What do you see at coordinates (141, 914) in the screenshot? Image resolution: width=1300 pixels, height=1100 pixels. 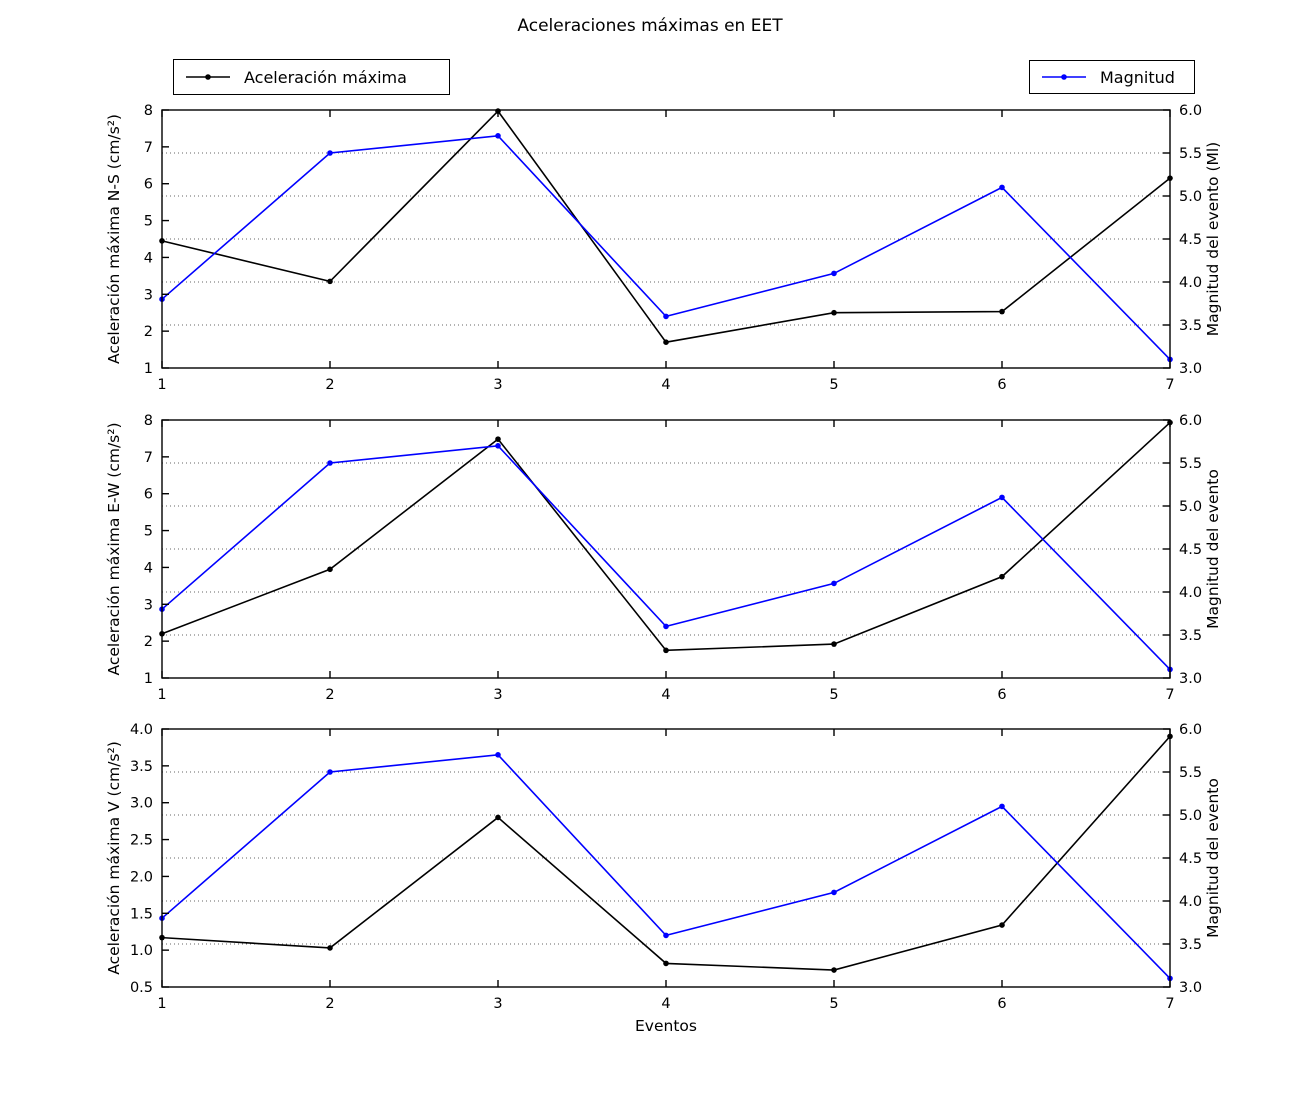 I see `left-tick-label: 1.5` at bounding box center [141, 914].